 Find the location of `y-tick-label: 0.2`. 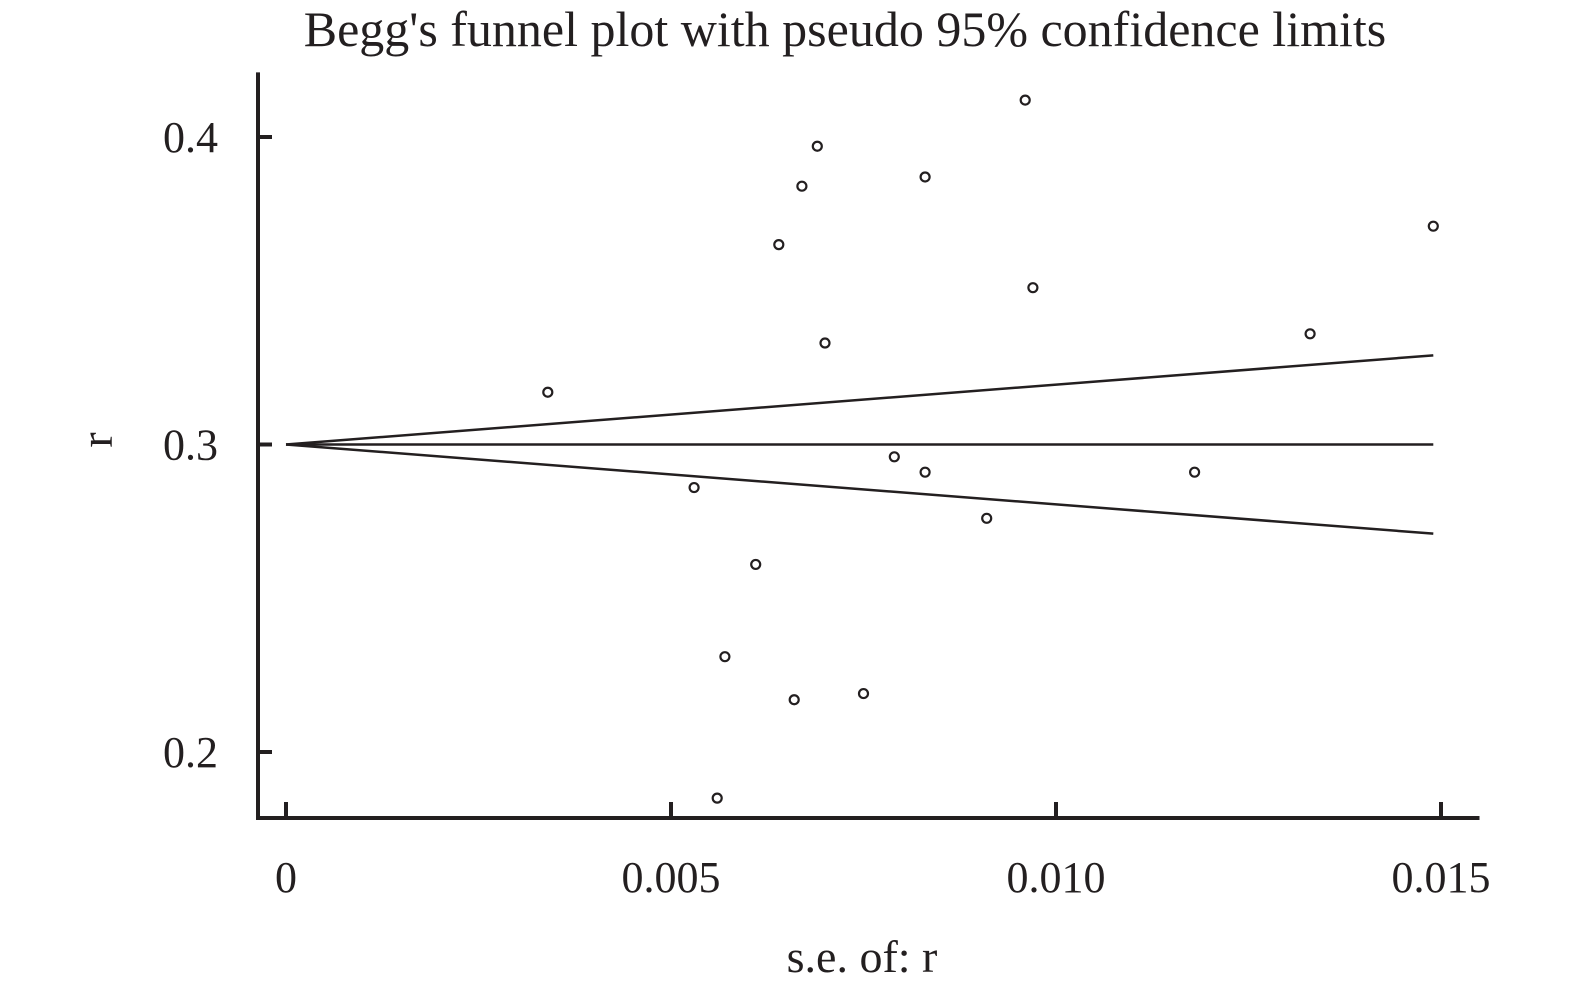

y-tick-label: 0.2 is located at coordinates (190, 752).